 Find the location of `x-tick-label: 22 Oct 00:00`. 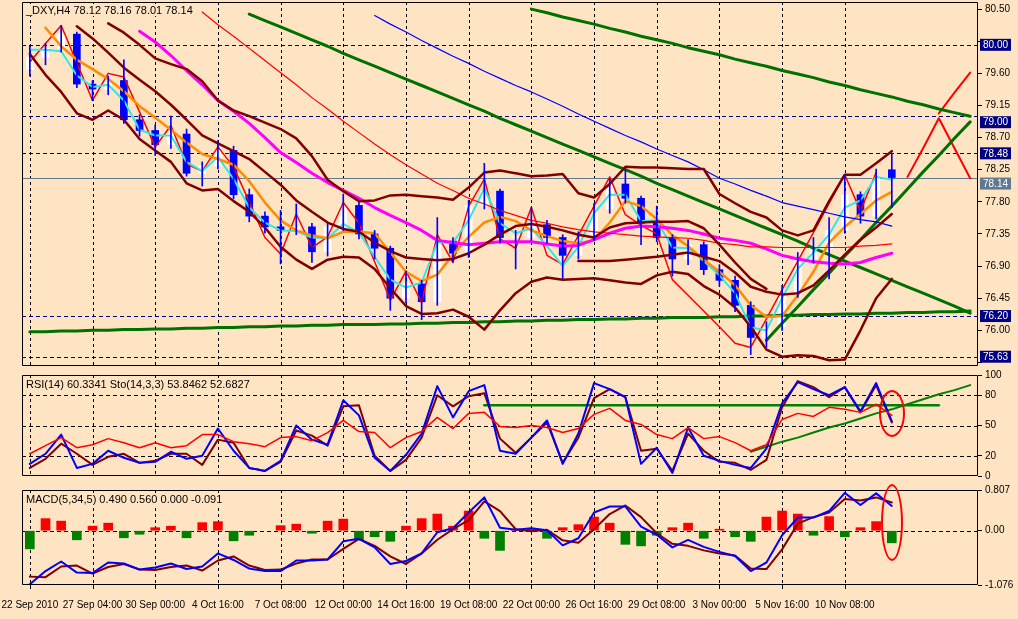

x-tick-label: 22 Oct 00:00 is located at coordinates (531, 604).